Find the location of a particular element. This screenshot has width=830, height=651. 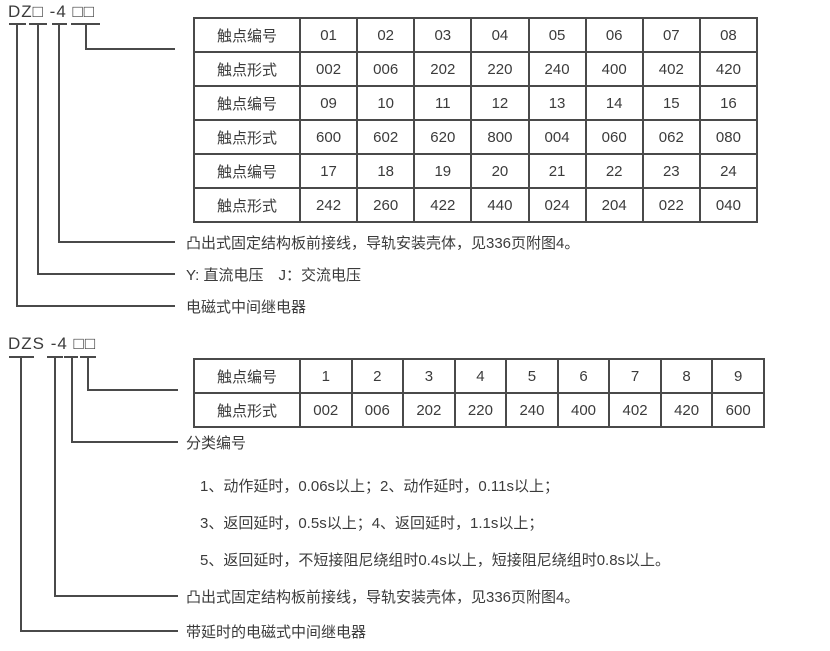

value-cell: 07 is located at coordinates (671, 35).